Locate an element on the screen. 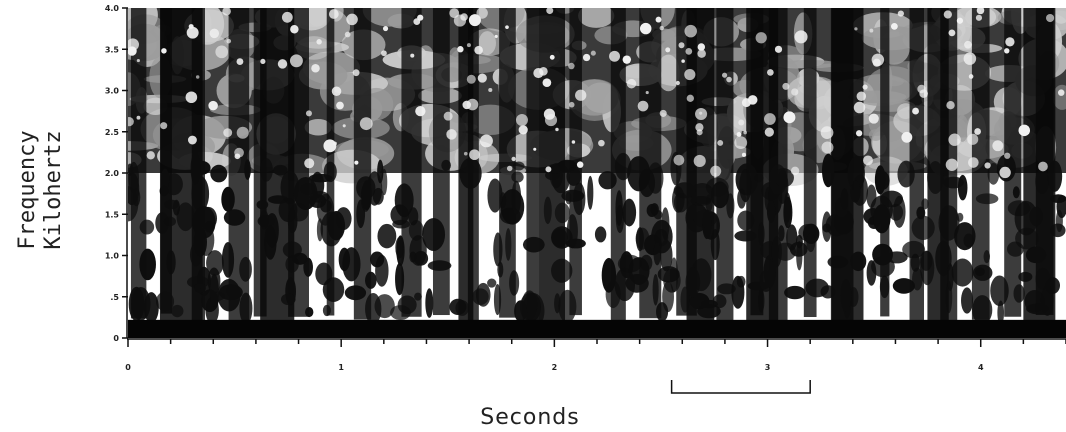 Image resolution: width=1066 pixels, height=432 pixels. x-axis-label-seconds: Seconds is located at coordinates (529, 417).